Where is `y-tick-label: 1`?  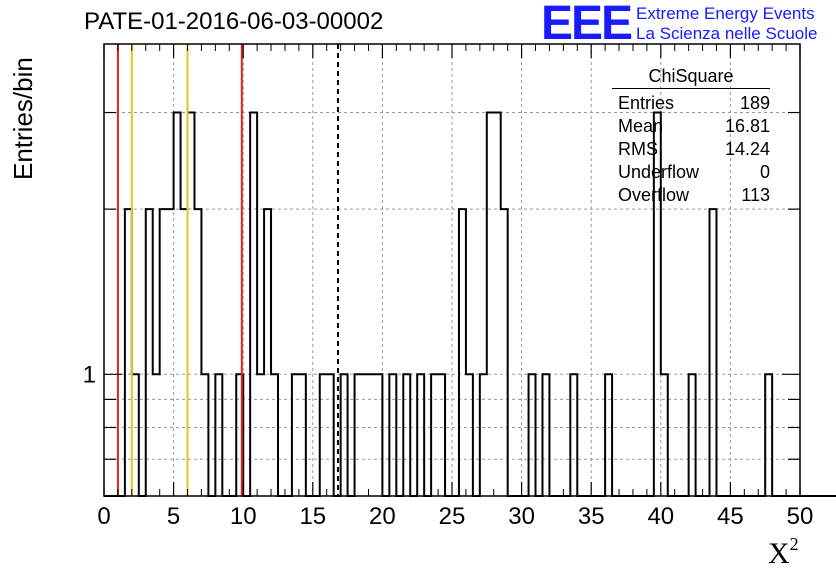
y-tick-label: 1 is located at coordinates (89, 374).